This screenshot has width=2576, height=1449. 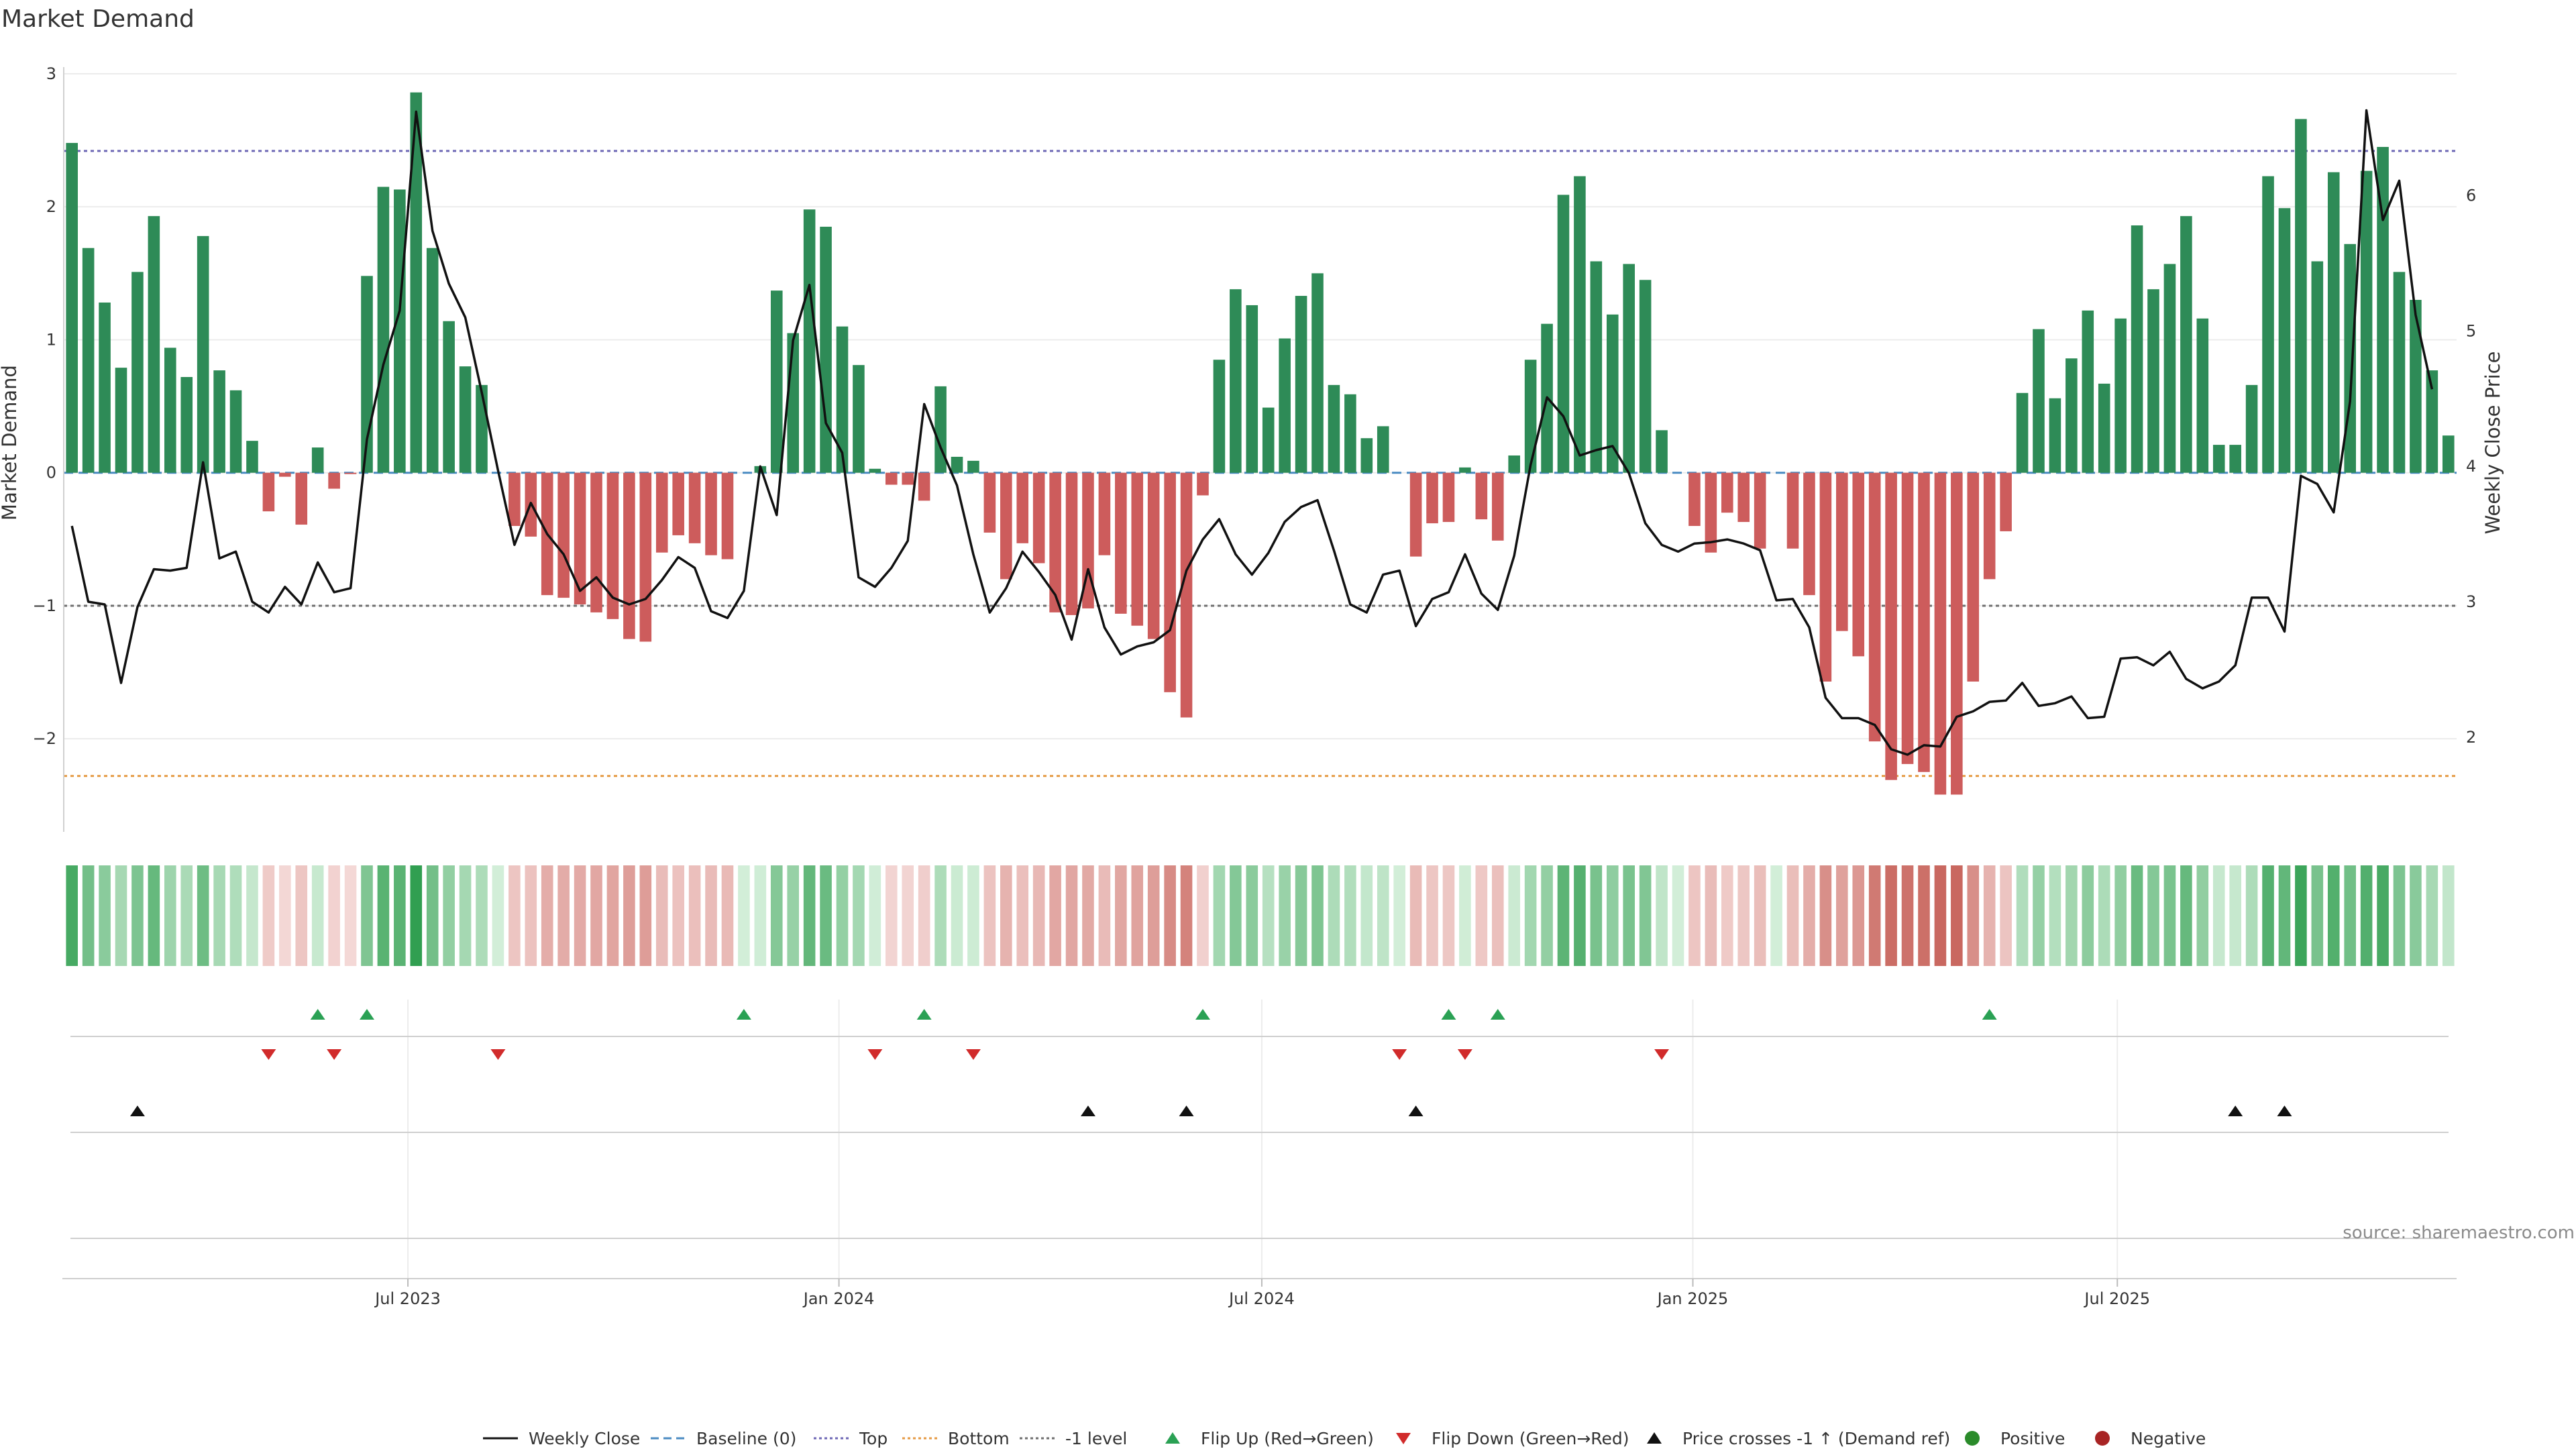 I want to click on legend-item-baseline: Baseline (0), so click(x=723, y=1438).